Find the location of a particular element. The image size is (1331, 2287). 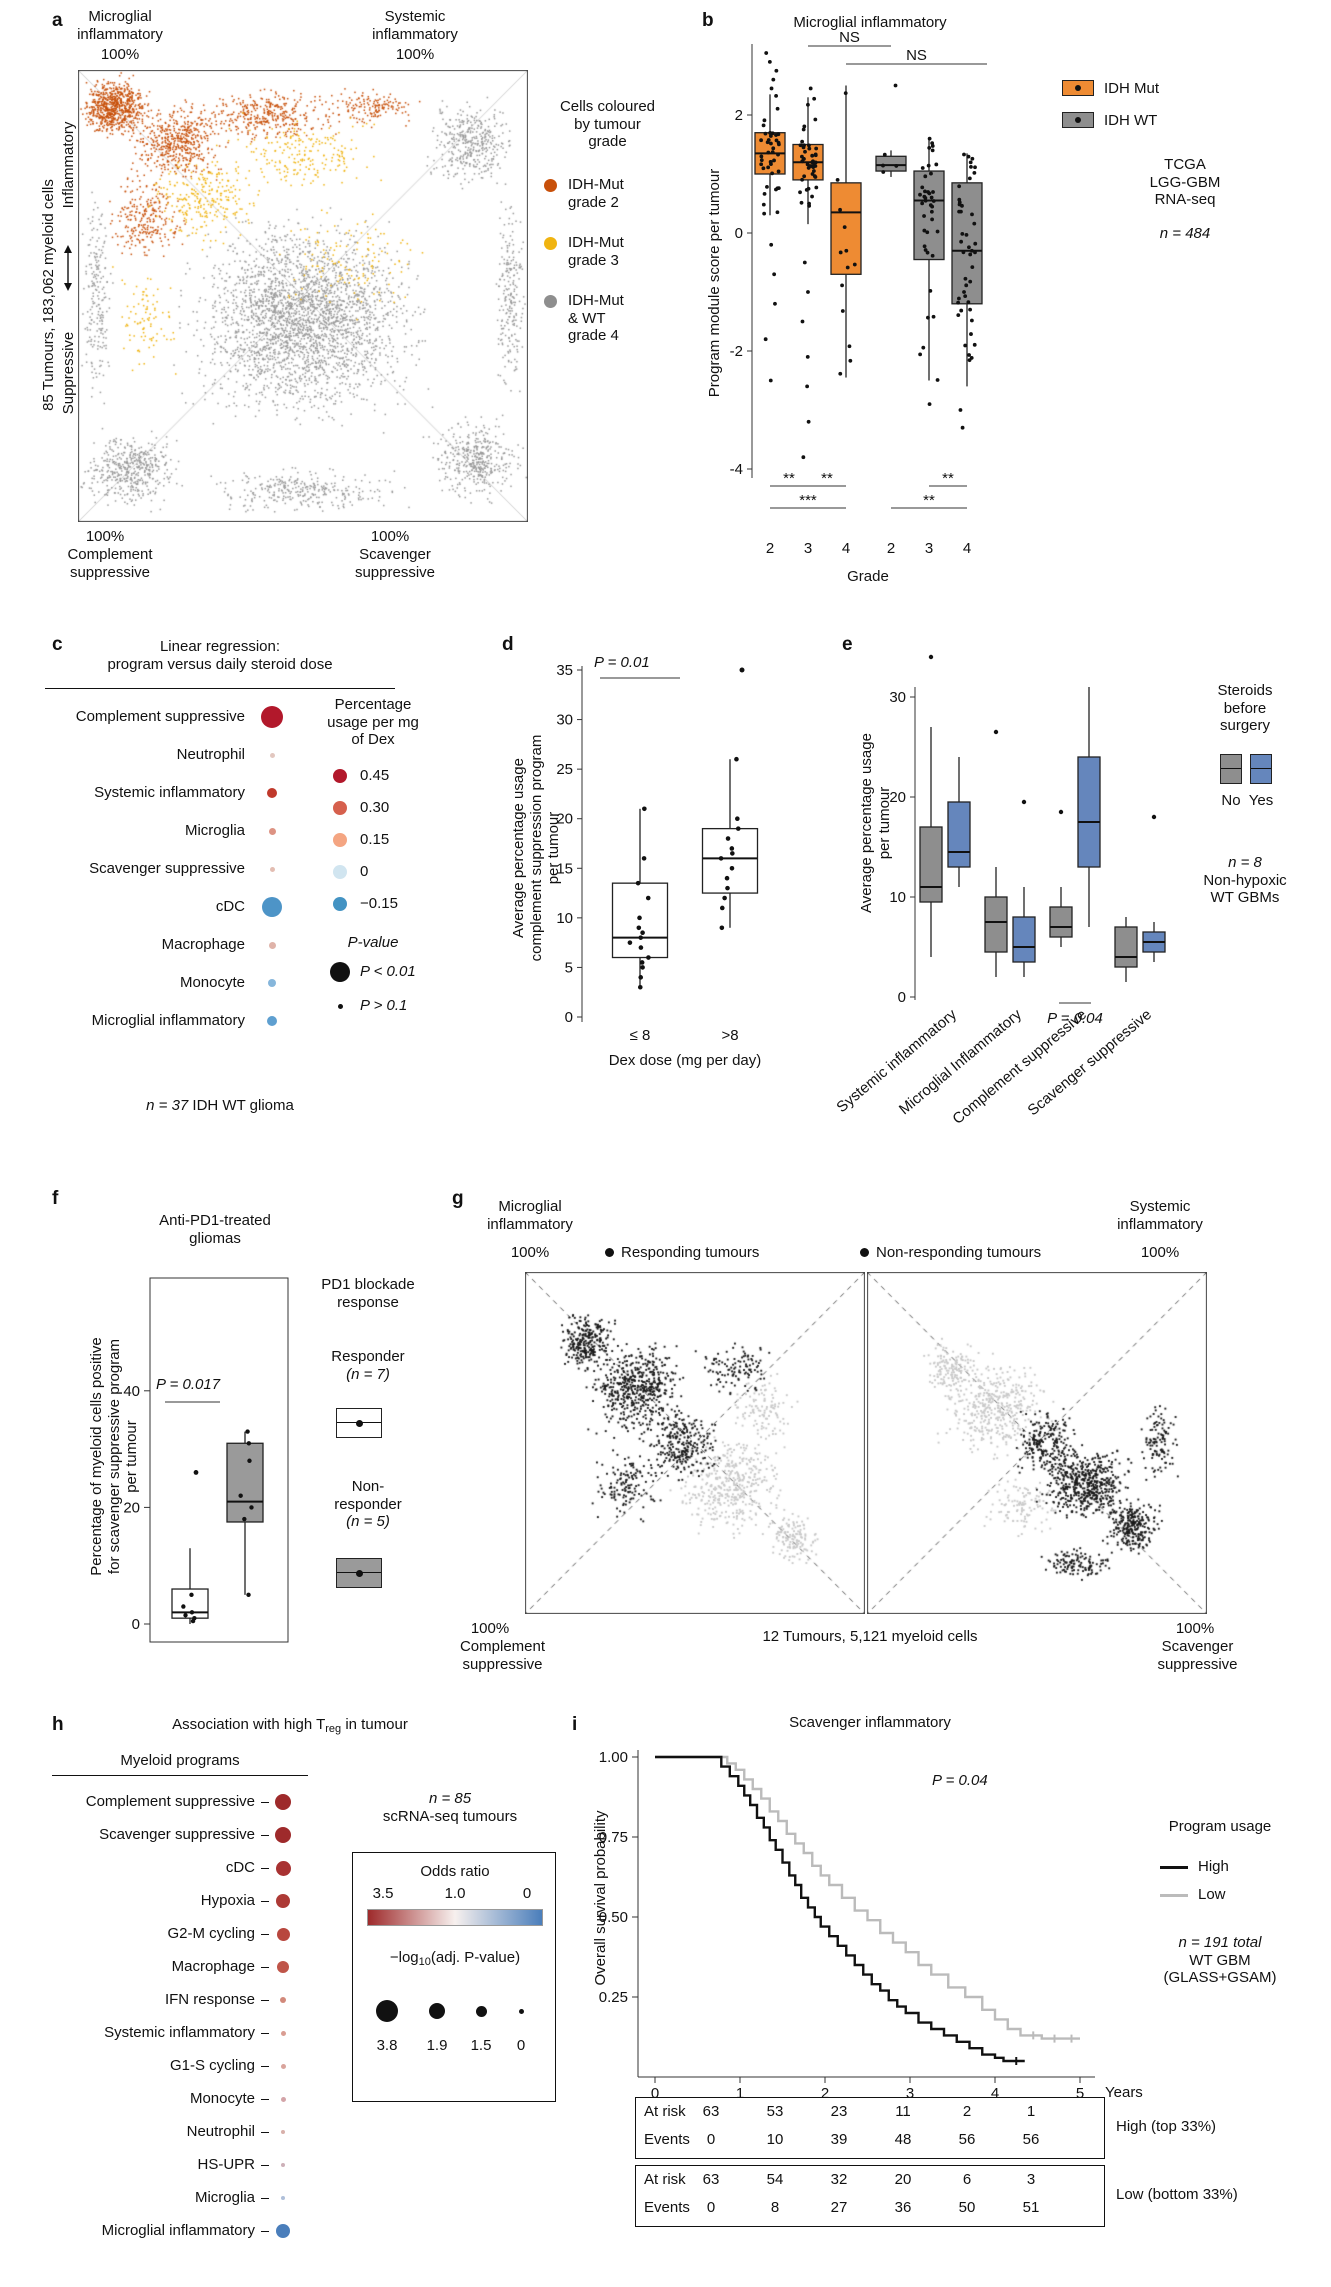

risk-group-high-label: High (top 33%) is located at coordinates (1166, 2126).